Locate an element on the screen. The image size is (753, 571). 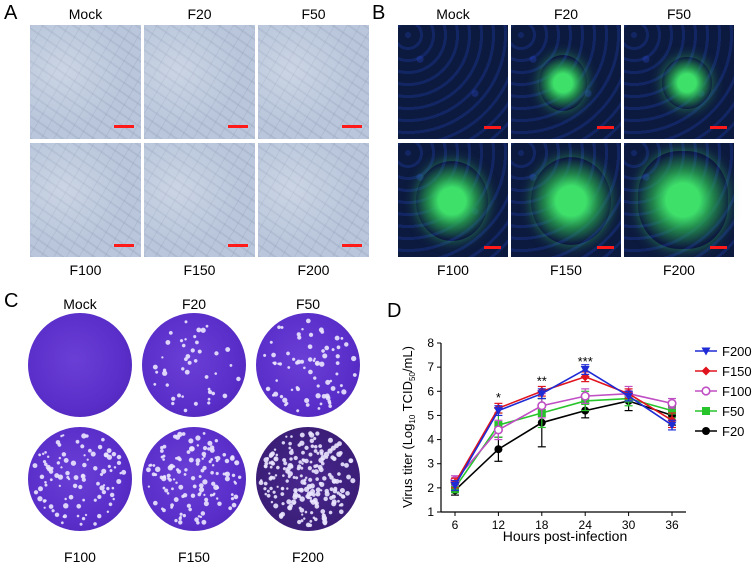
panel-a-image-f50 is located at coordinates (313, 82).